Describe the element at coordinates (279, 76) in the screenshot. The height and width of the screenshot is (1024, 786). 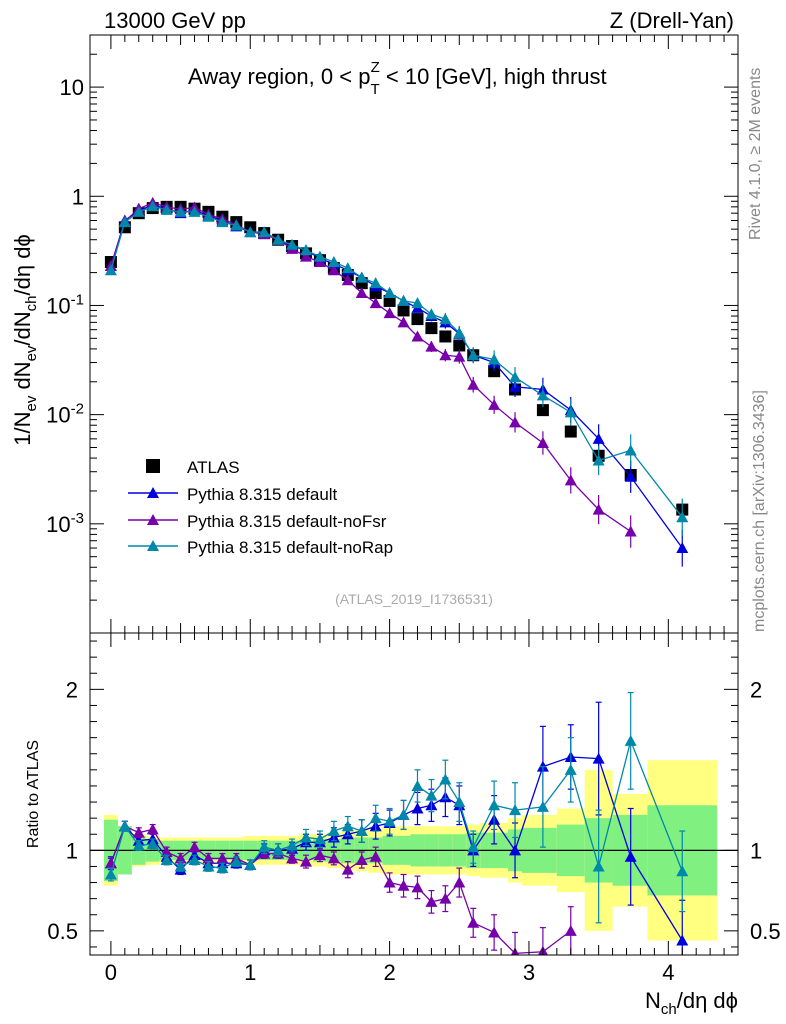
I see `title-part-1: Away region, 0 < p` at that location.